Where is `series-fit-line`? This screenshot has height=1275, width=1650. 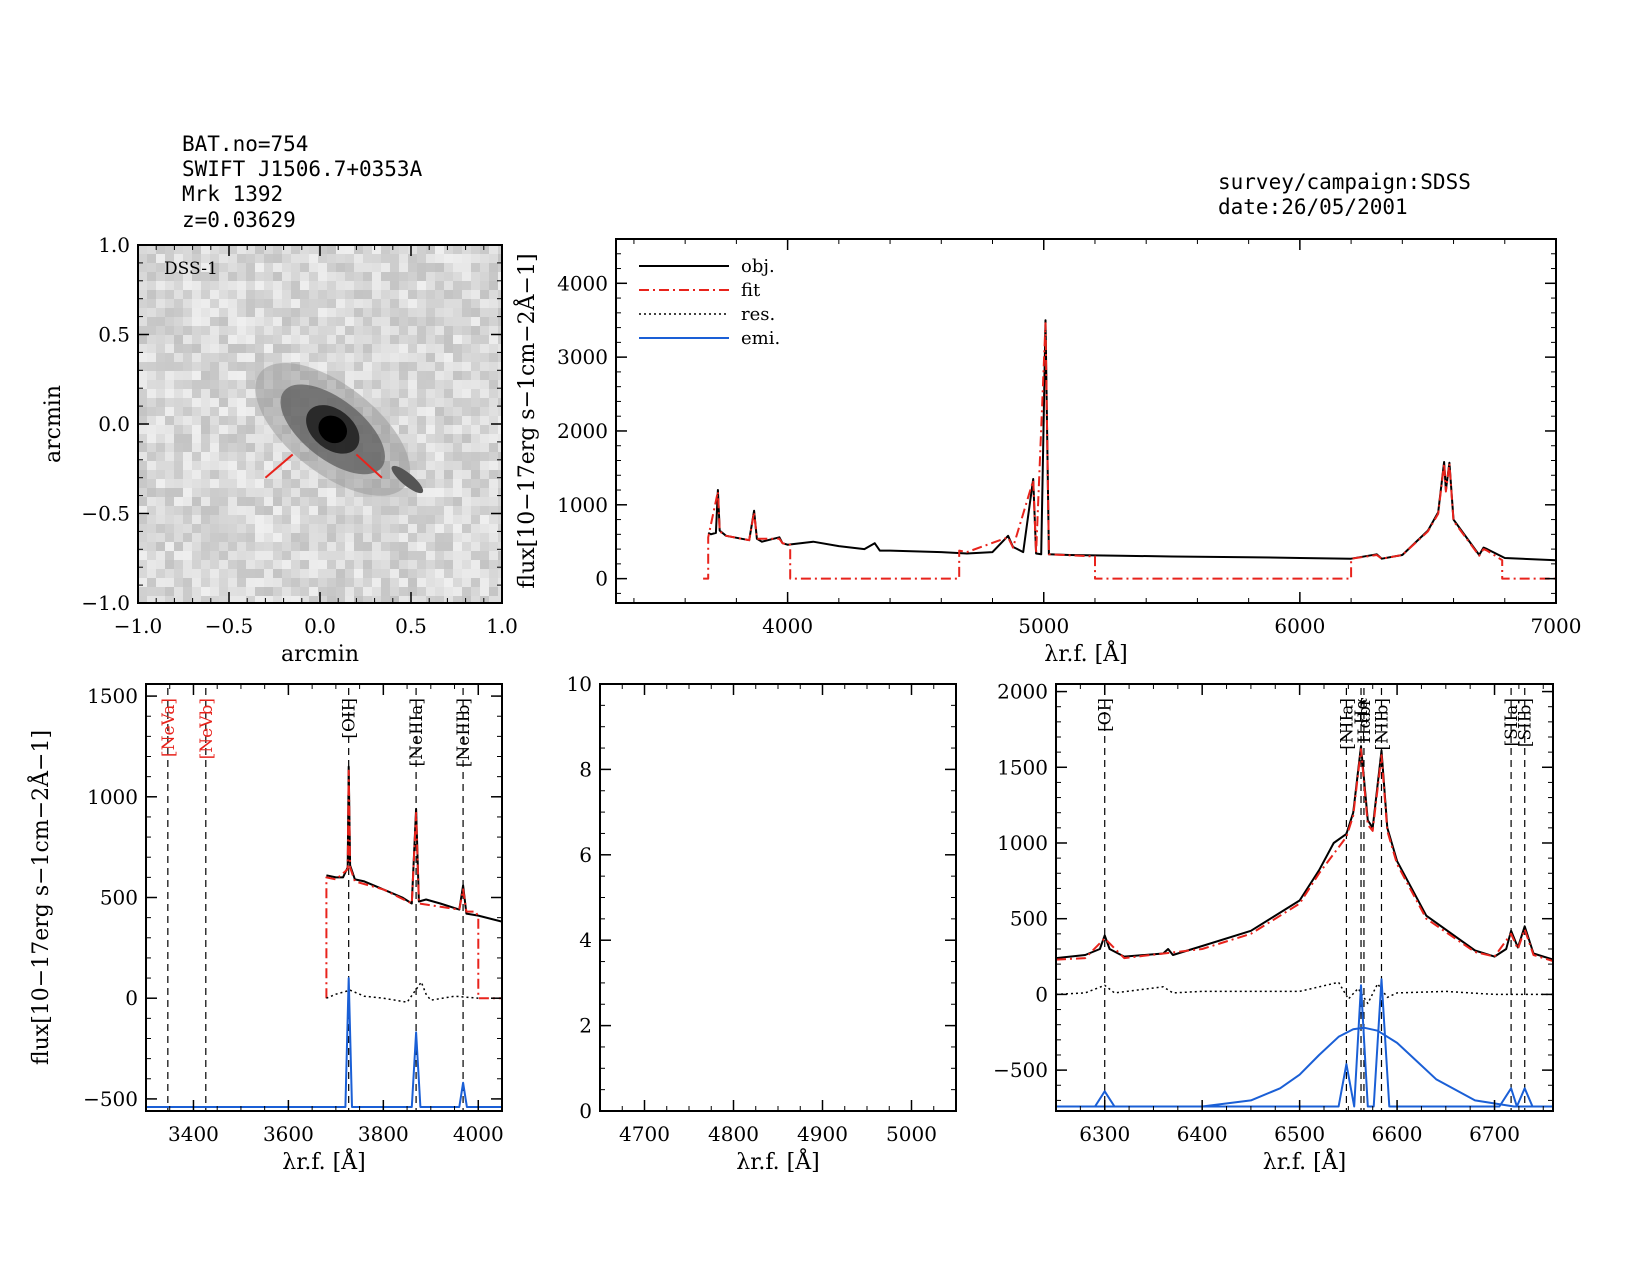
series-fit-line is located at coordinates (1304, 855).